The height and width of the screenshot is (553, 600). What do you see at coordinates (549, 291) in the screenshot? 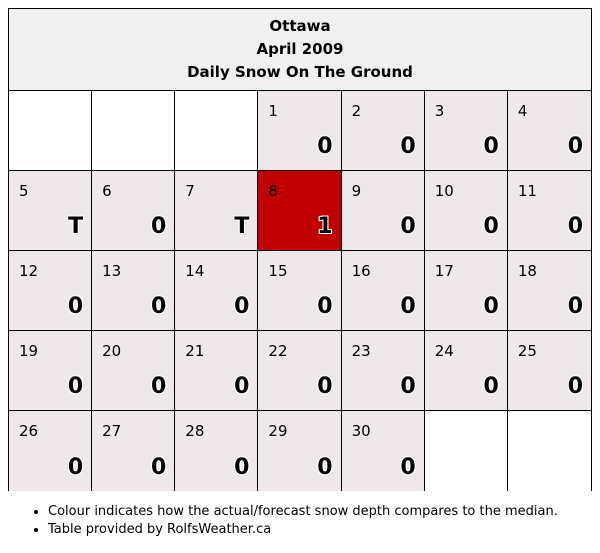
I see `day-cell: 18 0` at bounding box center [549, 291].